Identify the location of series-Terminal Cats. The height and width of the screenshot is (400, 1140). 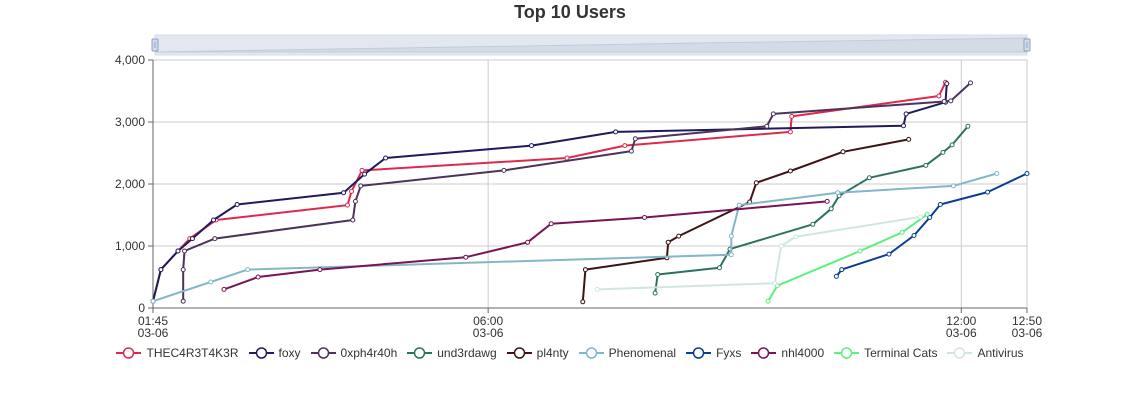
(847, 257).